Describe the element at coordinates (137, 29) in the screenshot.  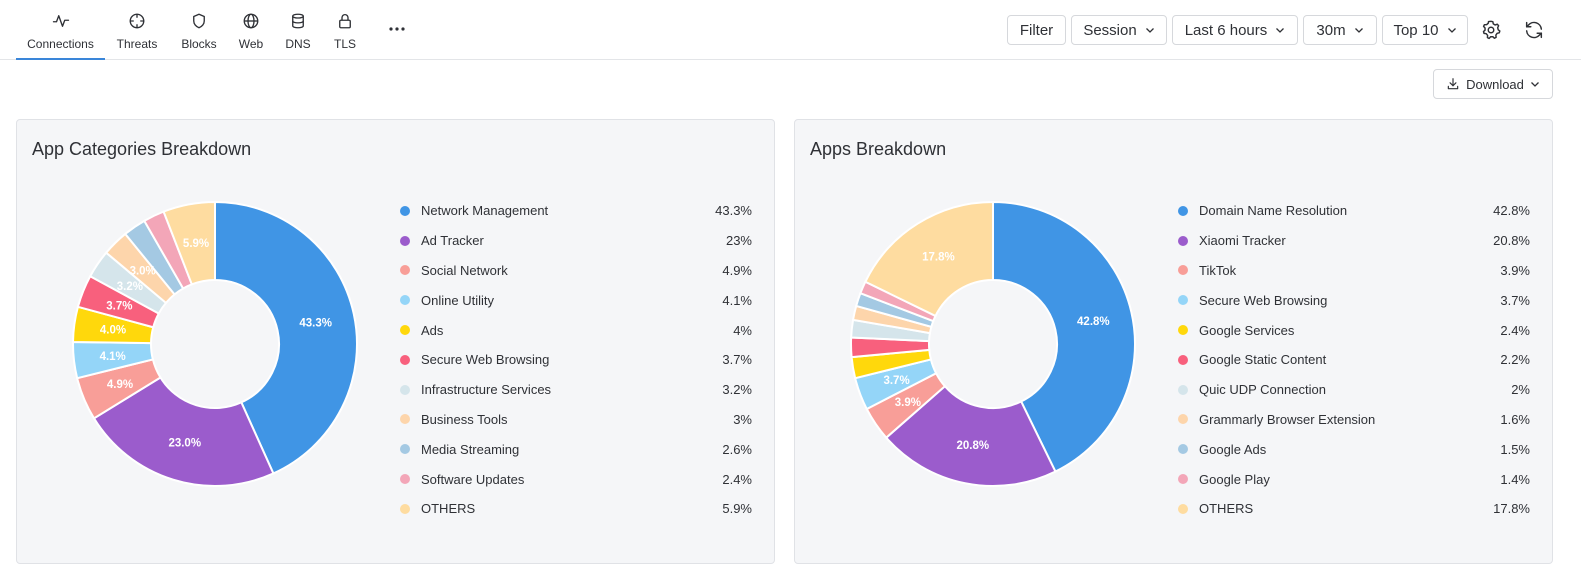
I see `tab-threats: Threats` at that location.